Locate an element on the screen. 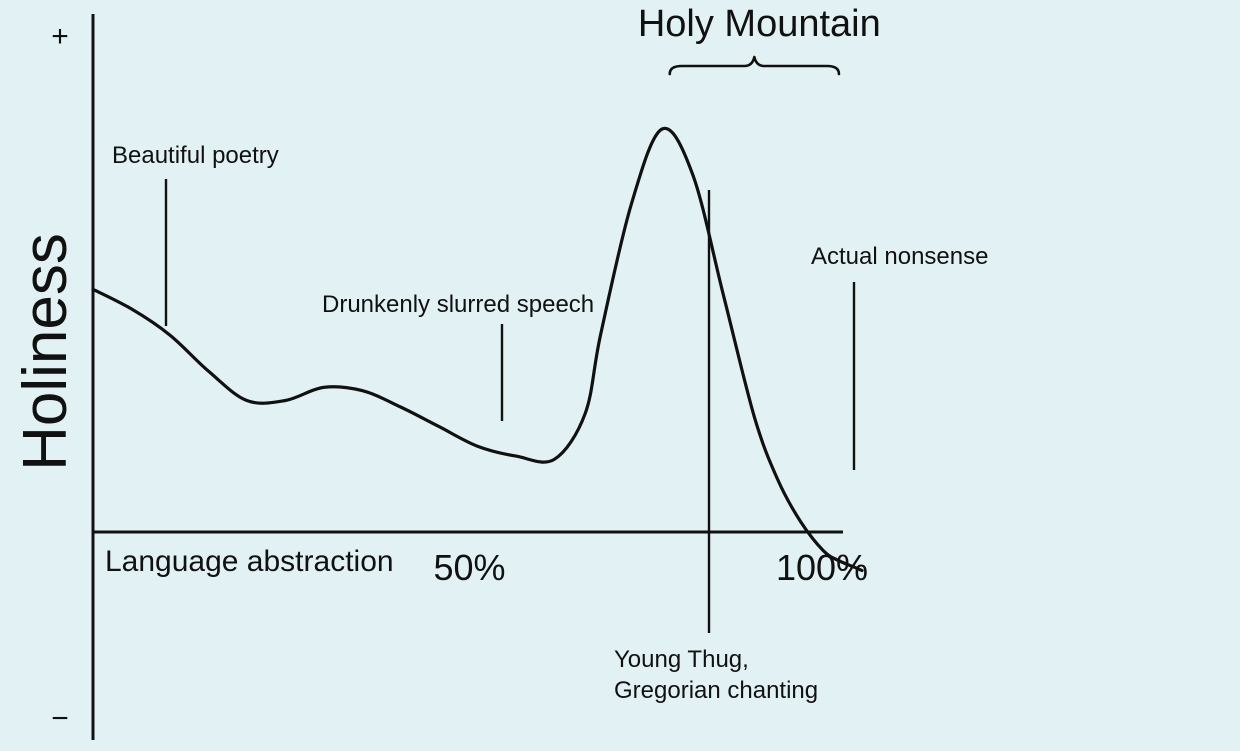 This screenshot has height=751, width=1240. holy-mountain-bracket: Holy Mountain is located at coordinates (759, 39).